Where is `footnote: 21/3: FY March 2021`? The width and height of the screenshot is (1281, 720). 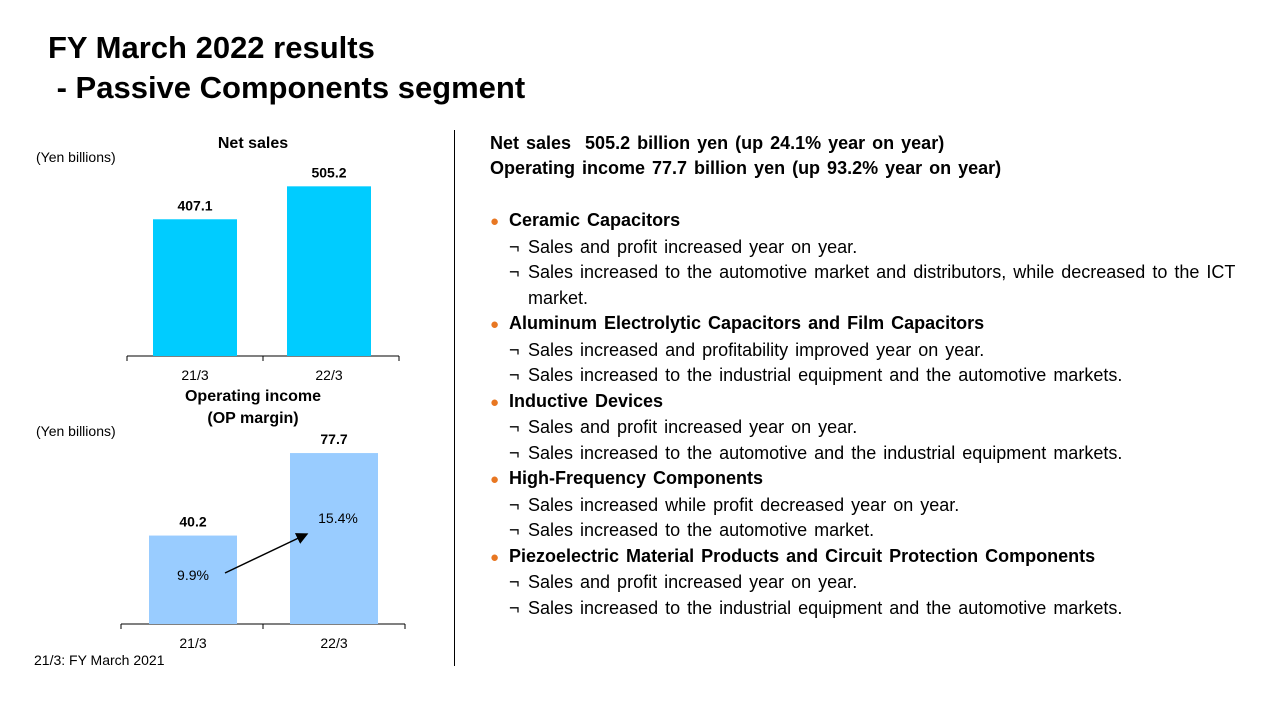
footnote: 21/3: FY March 2021 is located at coordinates (99, 660).